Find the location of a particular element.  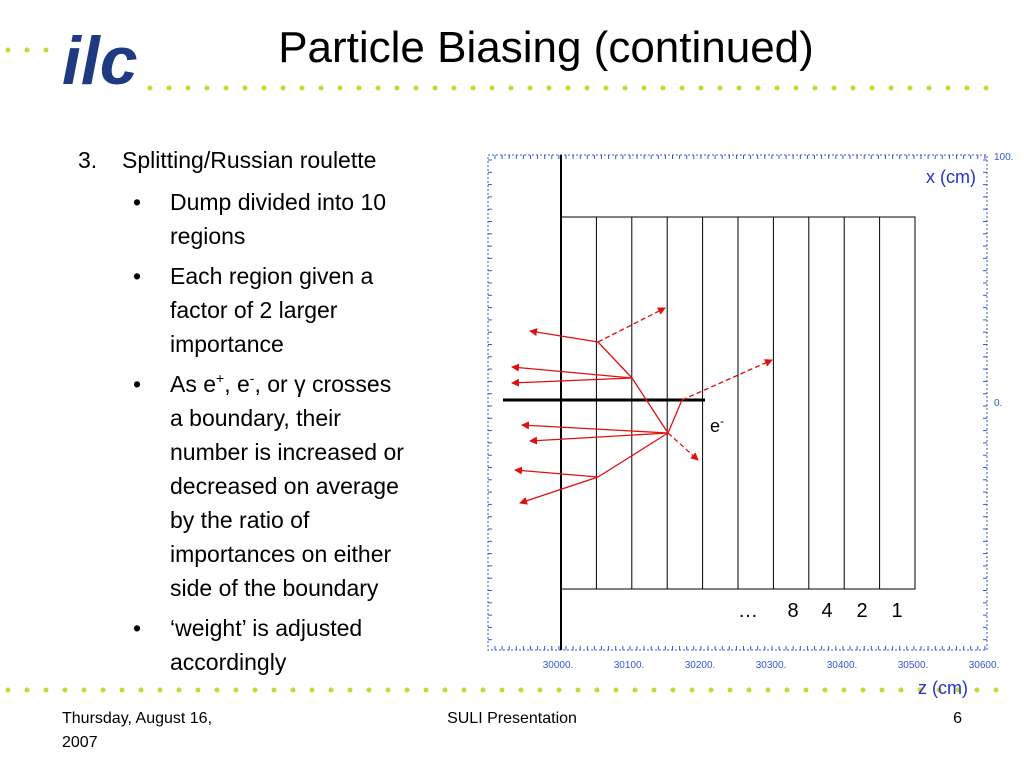

bullet-line: number is increased or is located at coordinates (287, 452).